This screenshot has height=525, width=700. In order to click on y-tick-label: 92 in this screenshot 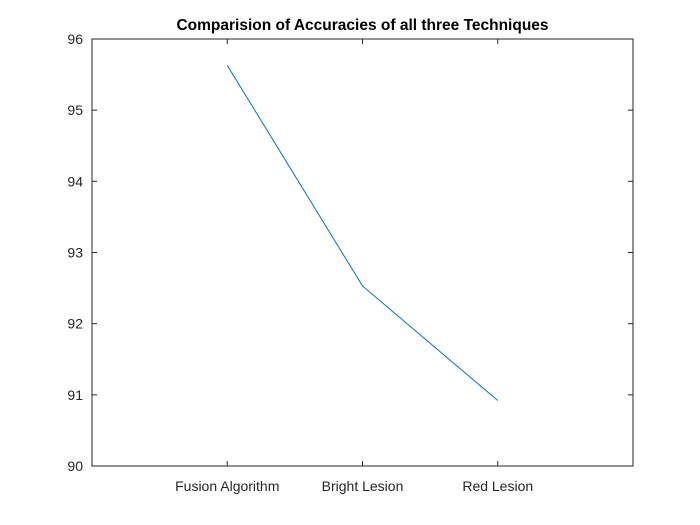, I will do `click(75, 324)`.